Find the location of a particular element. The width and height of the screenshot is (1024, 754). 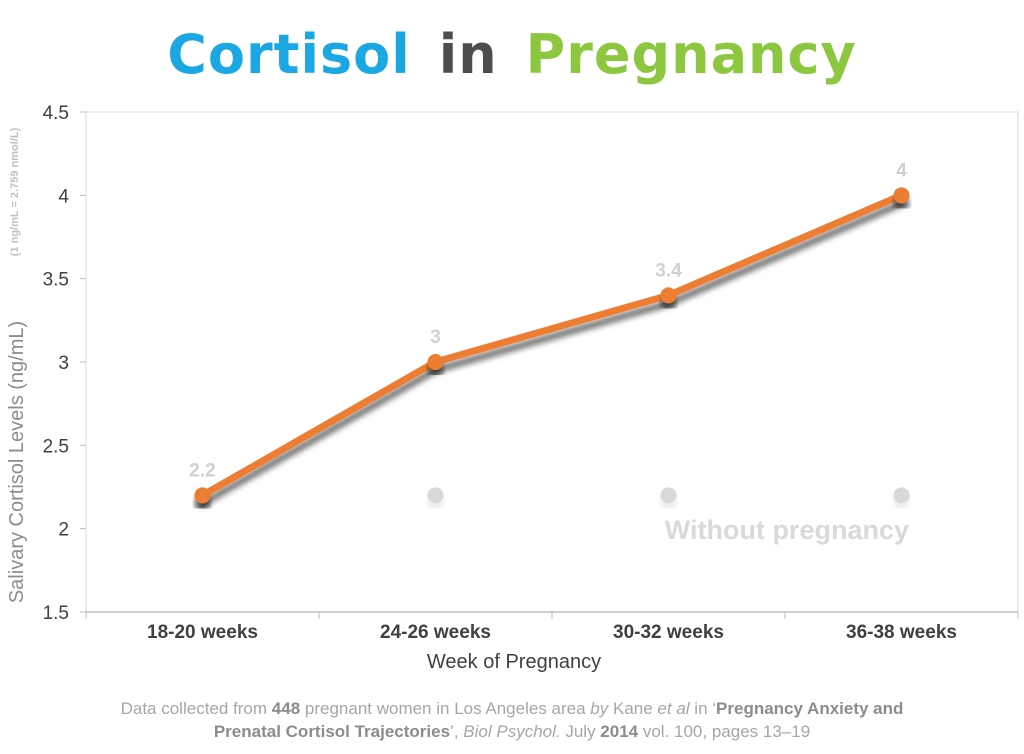

y-tick-label: 4 is located at coordinates (63, 196).